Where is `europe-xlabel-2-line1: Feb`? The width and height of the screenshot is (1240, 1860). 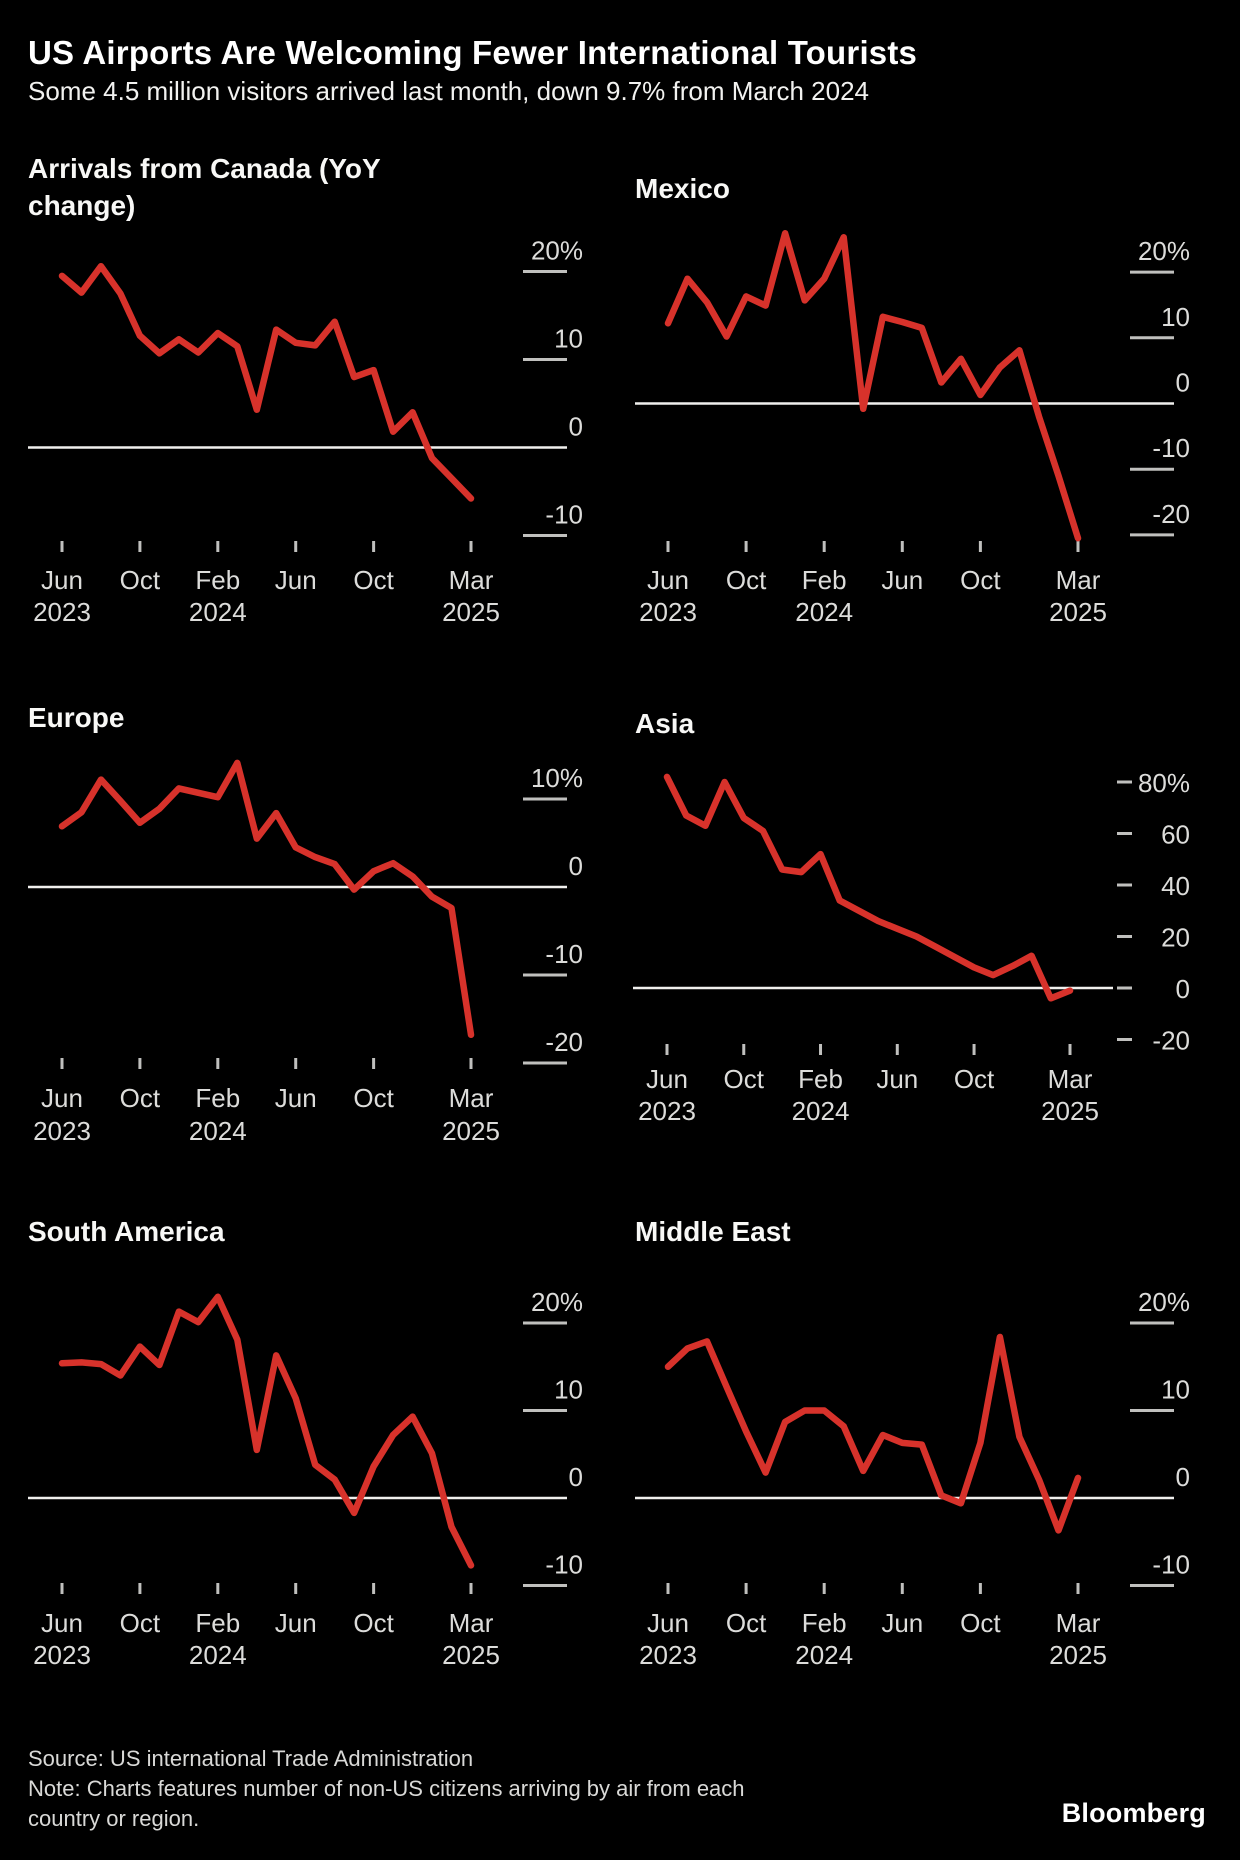
europe-xlabel-2-line1: Feb is located at coordinates (217, 1098).